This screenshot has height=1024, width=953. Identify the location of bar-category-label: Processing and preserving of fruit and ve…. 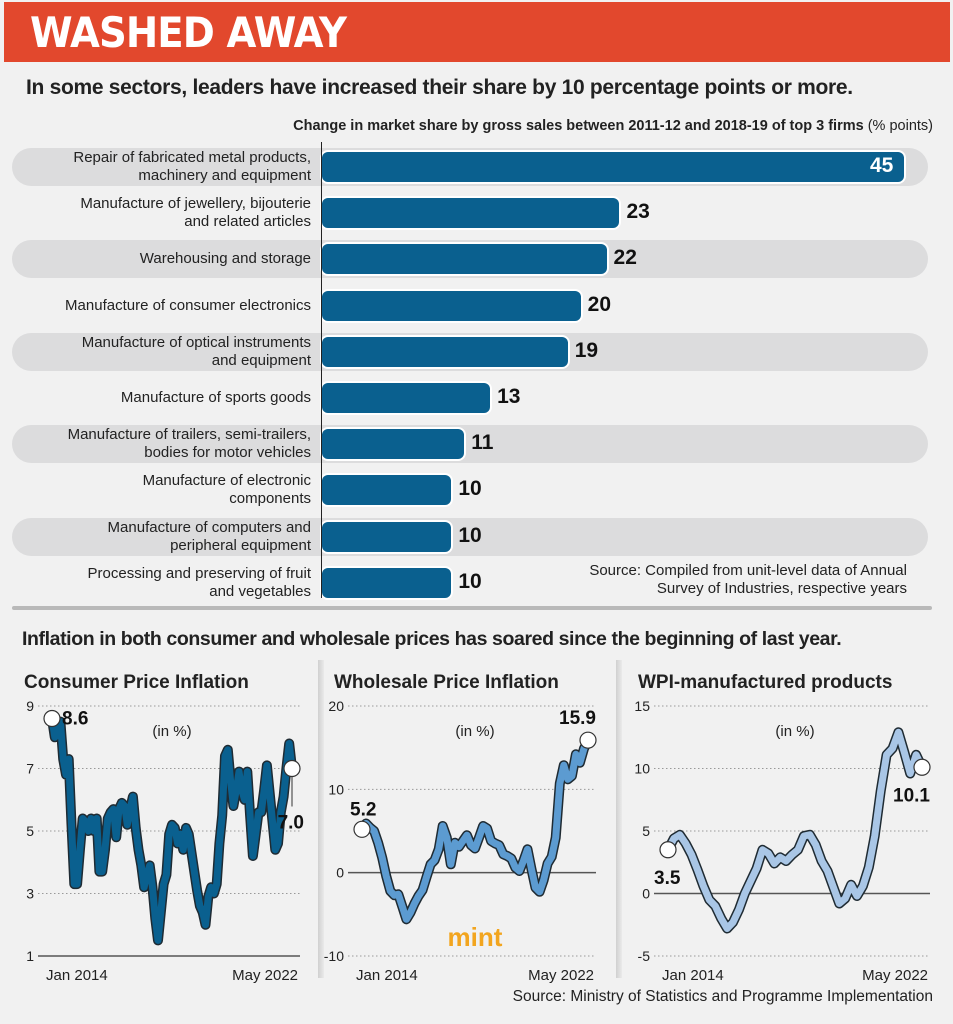
(199, 582).